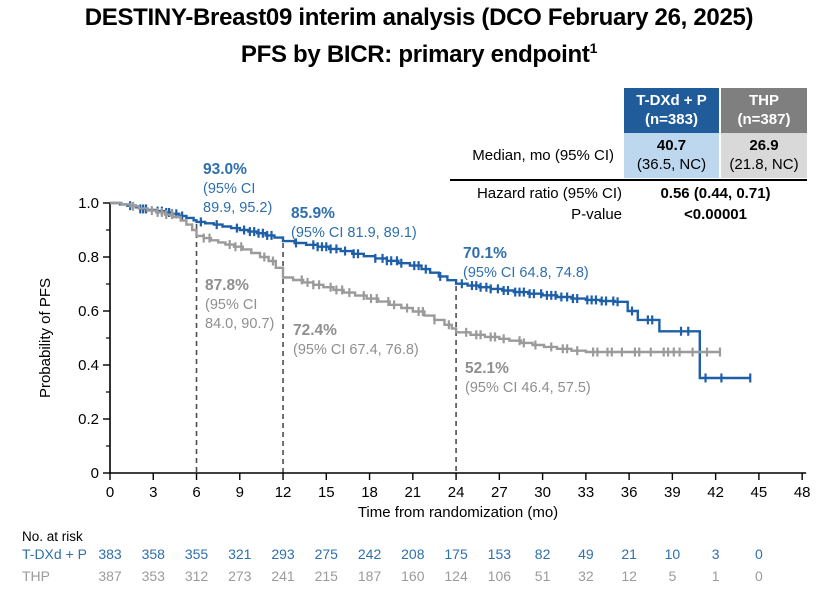 Image resolution: width=838 pixels, height=590 pixels. I want to click on risk-value-thp-18mo: 187, so click(370, 576).